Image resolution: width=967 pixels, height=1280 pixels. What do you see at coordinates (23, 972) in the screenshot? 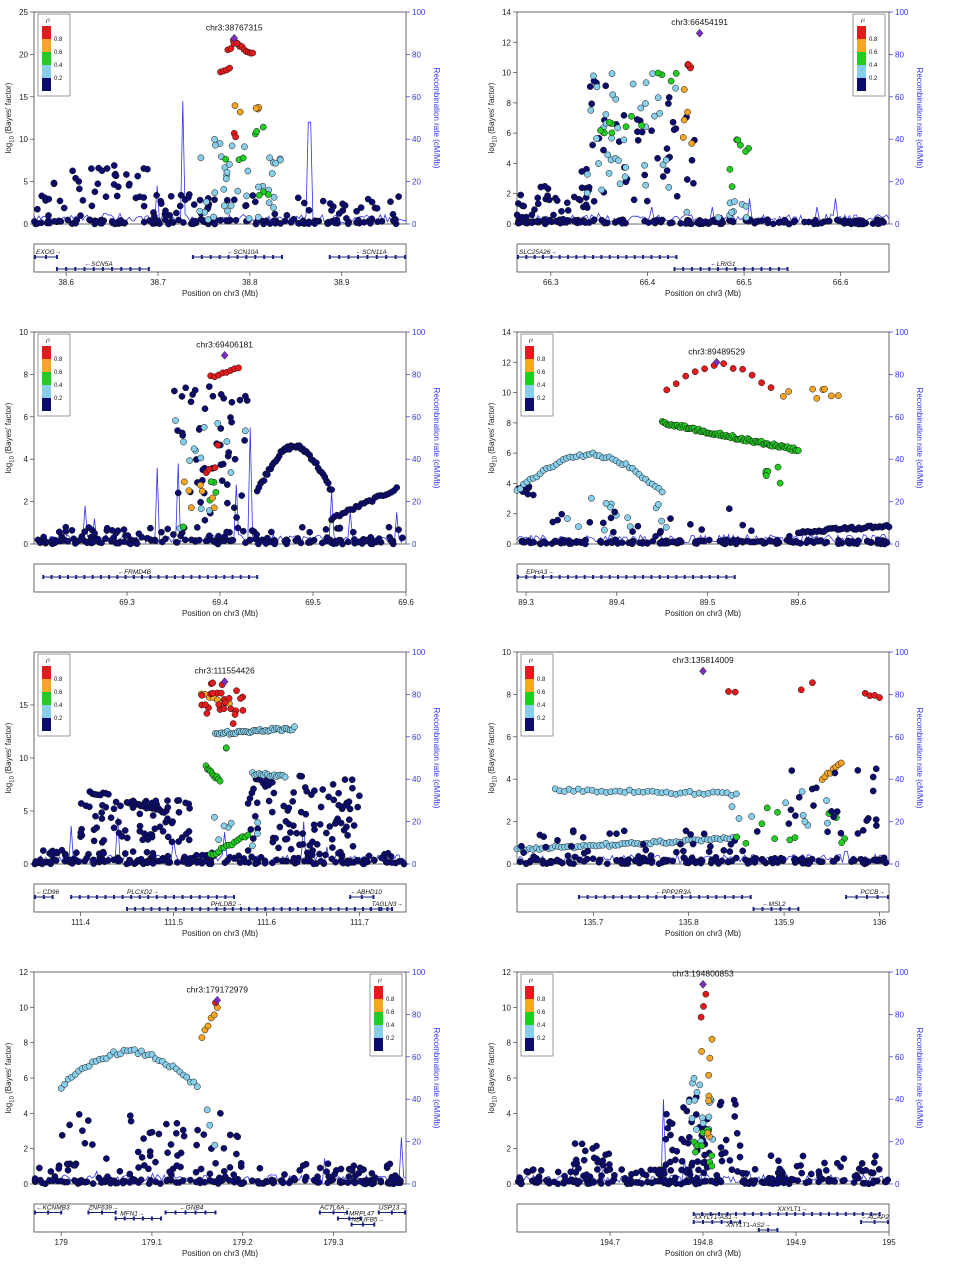
I see `y-tick-label: 12` at bounding box center [23, 972].